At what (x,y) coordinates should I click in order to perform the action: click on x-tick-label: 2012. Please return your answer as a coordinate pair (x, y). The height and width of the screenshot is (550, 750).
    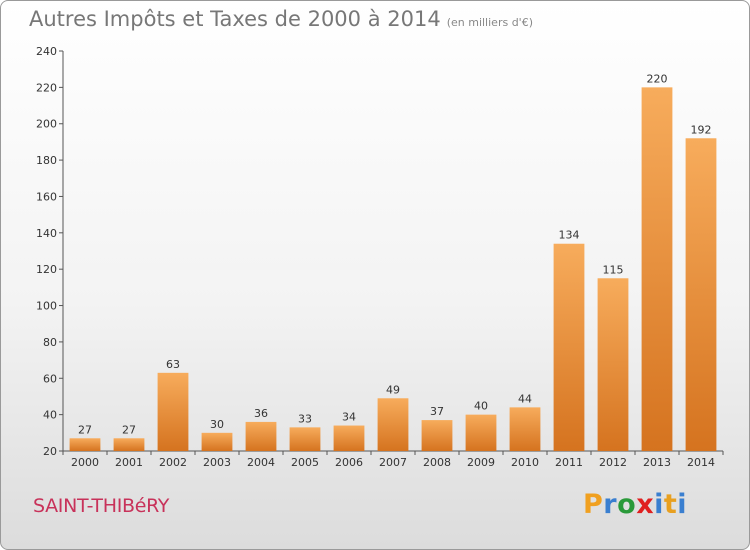
    Looking at the image, I should click on (613, 462).